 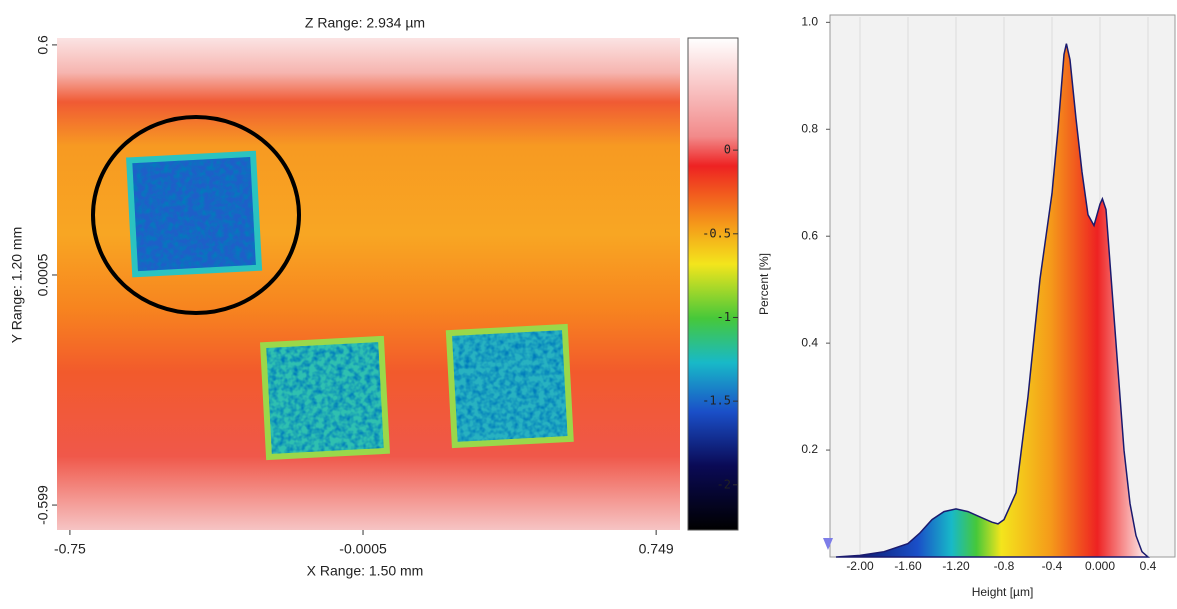 What do you see at coordinates (363, 549) in the screenshot?
I see `x-tick-label: -0.0005` at bounding box center [363, 549].